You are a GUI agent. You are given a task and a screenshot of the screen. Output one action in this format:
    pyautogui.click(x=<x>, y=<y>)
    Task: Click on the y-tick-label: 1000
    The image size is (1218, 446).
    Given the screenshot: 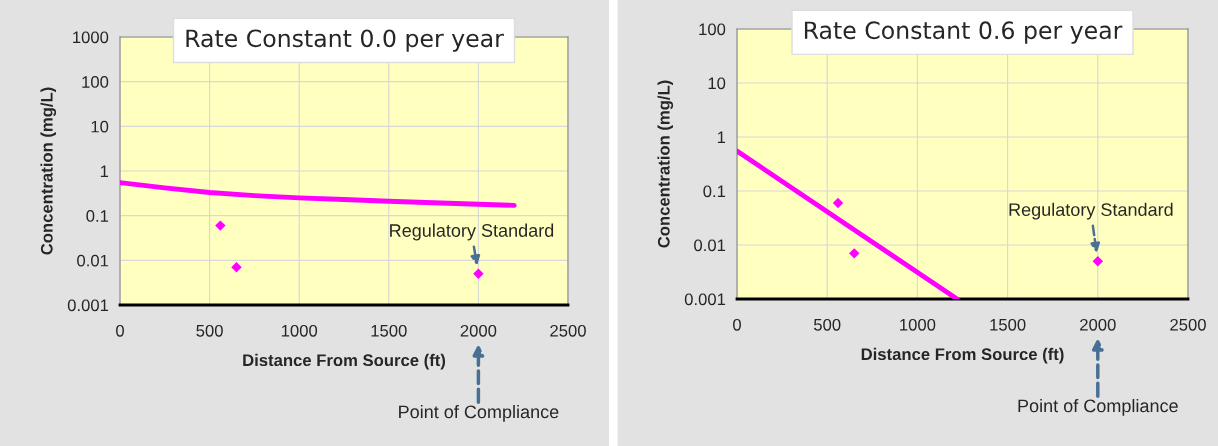 What is the action you would take?
    pyautogui.click(x=91, y=37)
    